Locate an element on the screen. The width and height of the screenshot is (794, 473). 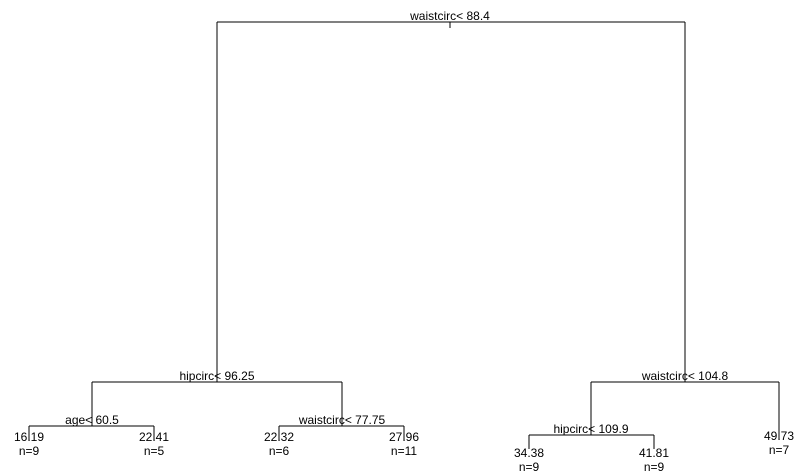
leaf-value: 34.38 is located at coordinates (529, 453).